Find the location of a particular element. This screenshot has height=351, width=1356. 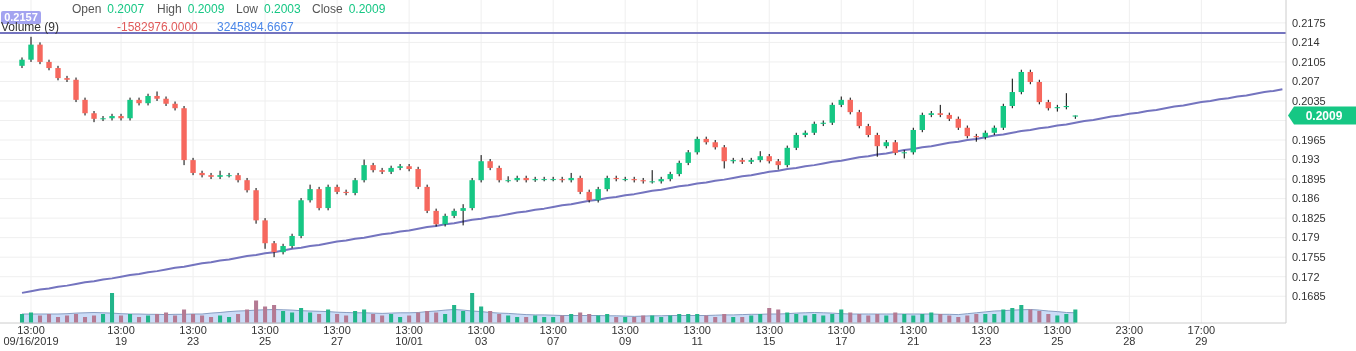

y-tick-label: 0.1685 is located at coordinates (1309, 296).